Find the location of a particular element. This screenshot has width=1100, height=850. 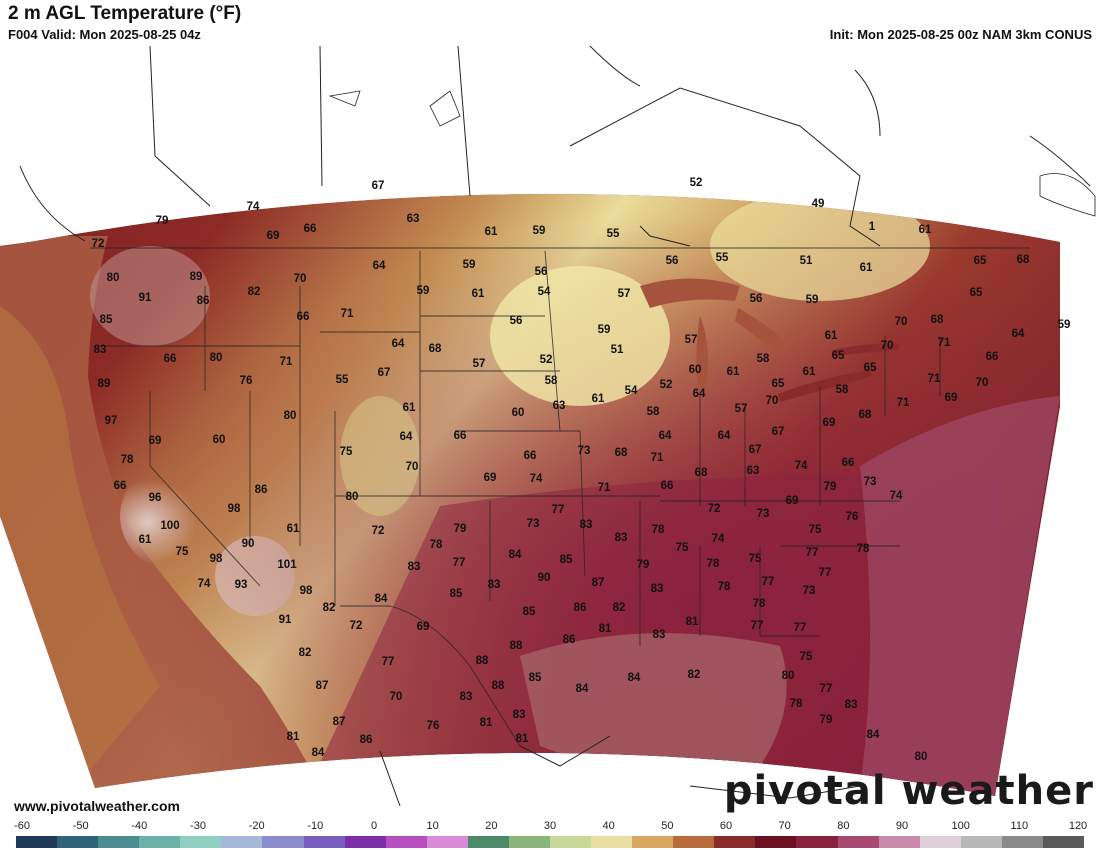

color-scale-tick: 100 is located at coordinates (960, 826).